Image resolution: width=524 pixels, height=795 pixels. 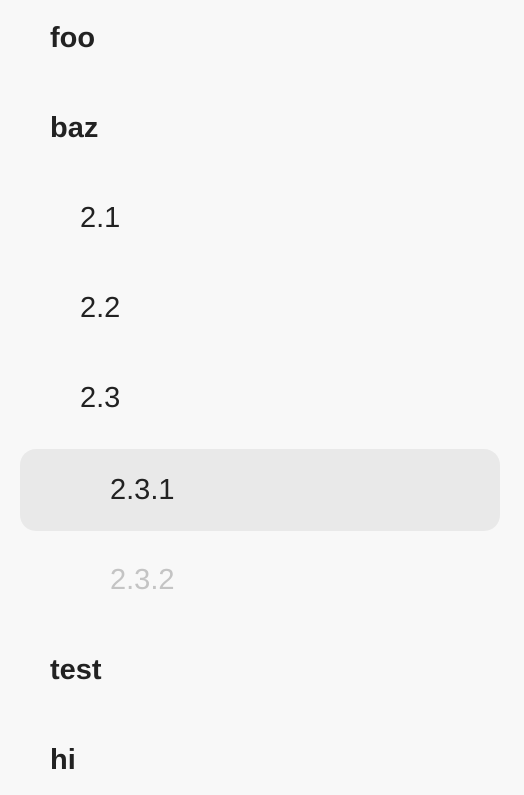 I want to click on nav-item-2-3-2-disabled: 2.3.2, so click(x=260, y=580).